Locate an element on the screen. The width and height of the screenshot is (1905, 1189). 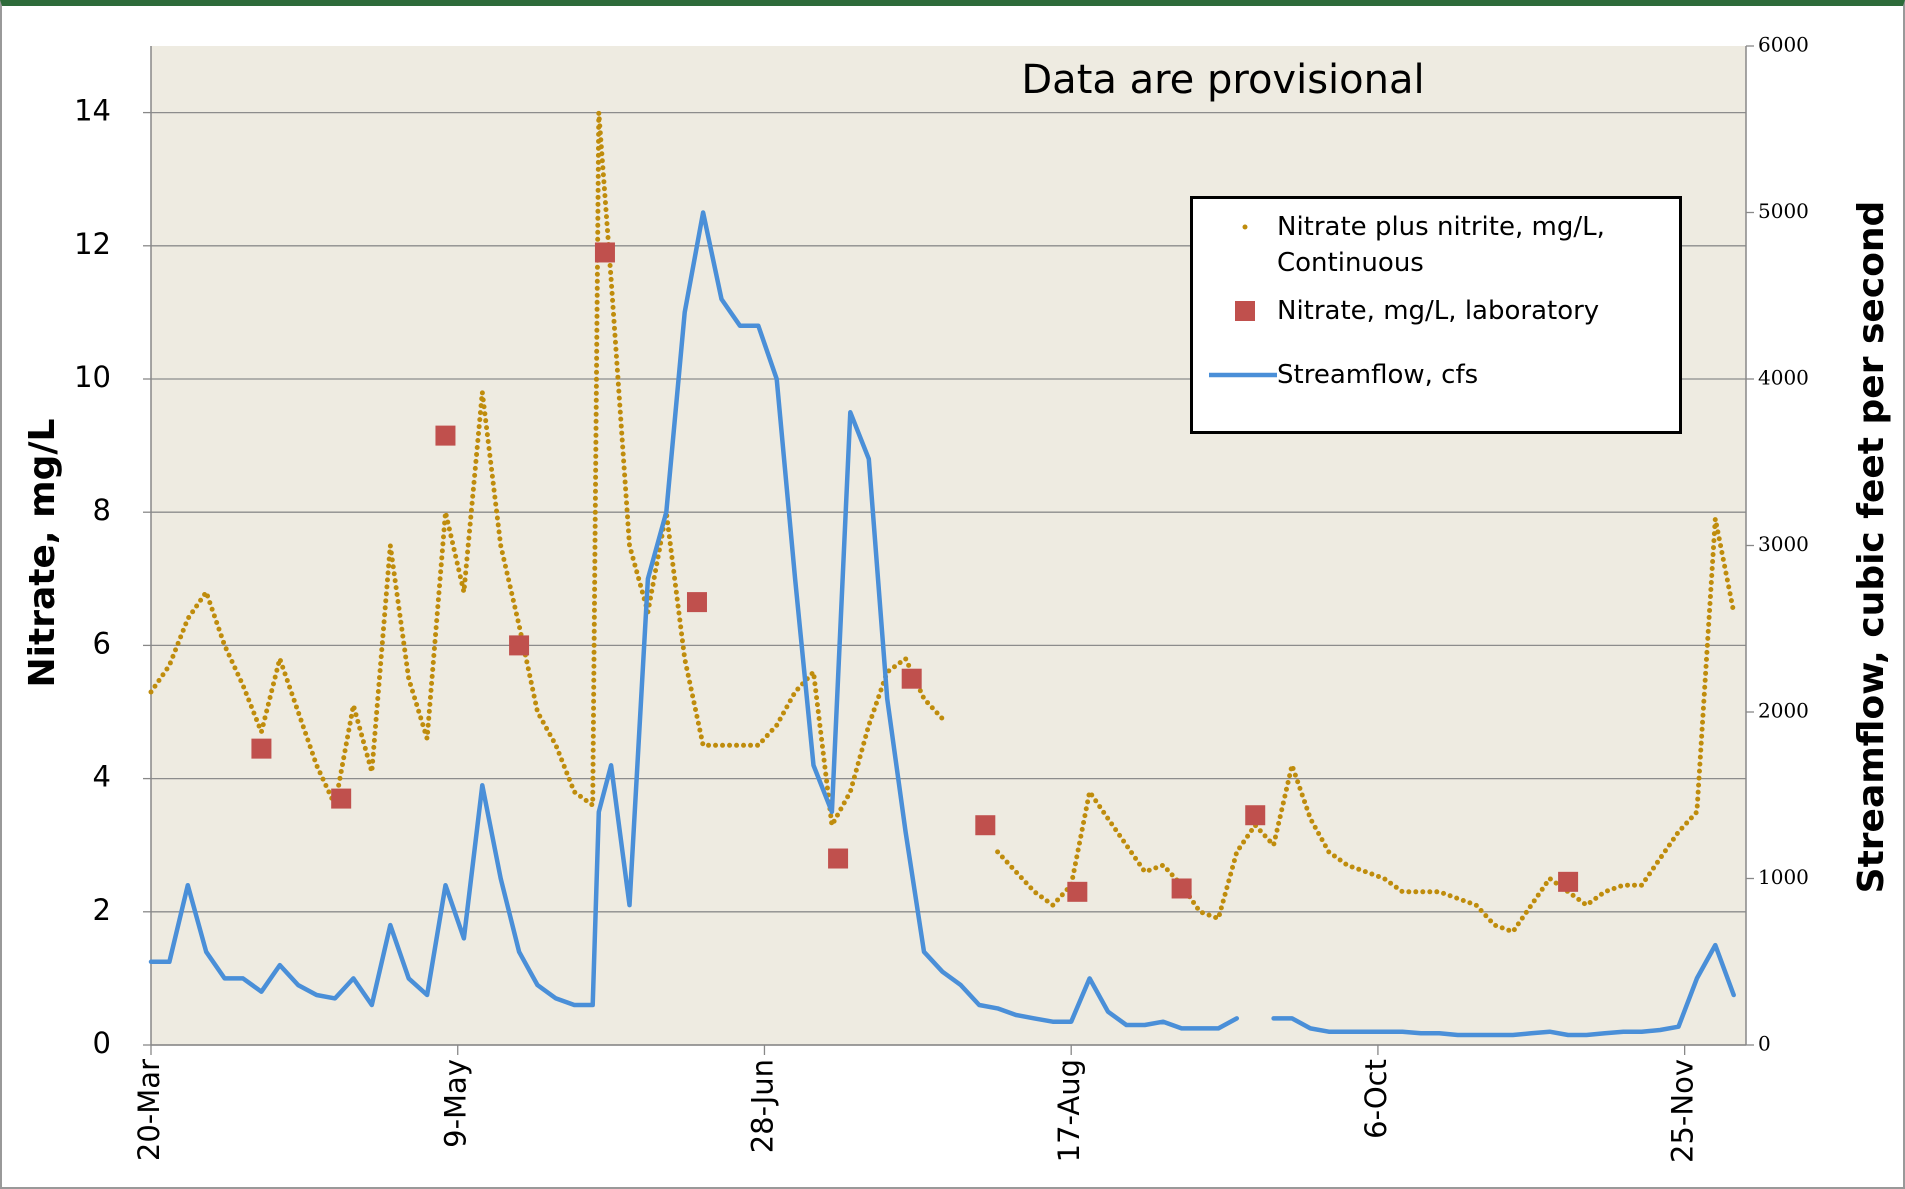
y2-tick-label: 0 is located at coordinates (1764, 1044).